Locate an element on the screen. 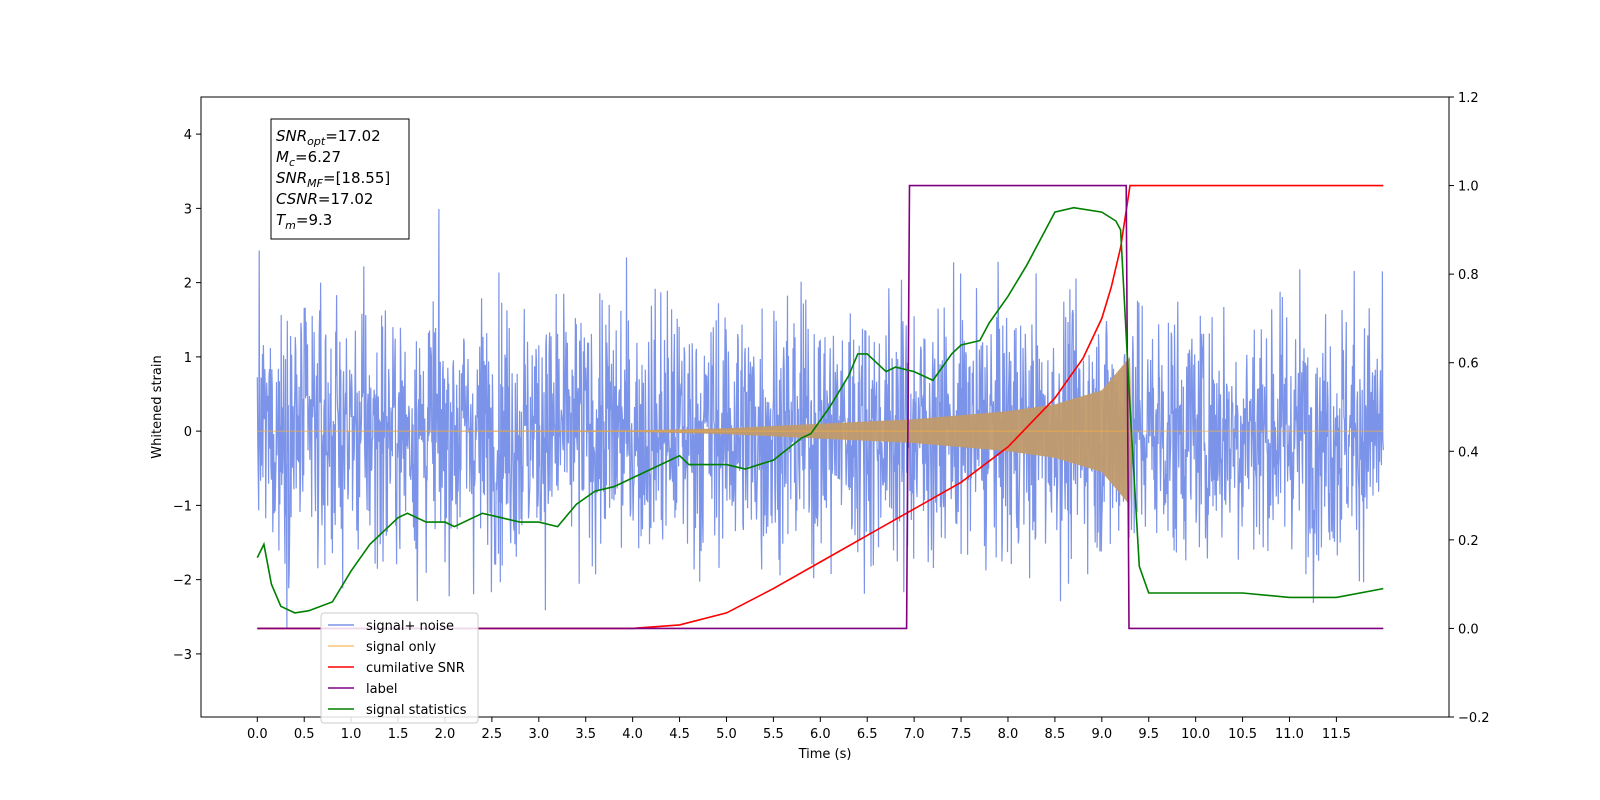 The width and height of the screenshot is (1600, 800). x-tick-label: 5.5 is located at coordinates (773, 734).